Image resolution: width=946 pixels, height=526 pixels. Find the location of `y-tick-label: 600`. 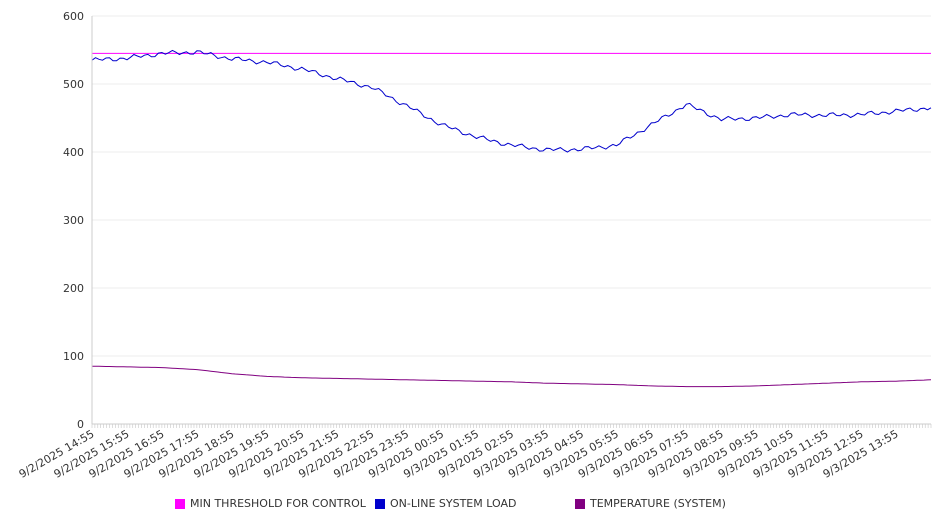

y-tick-label: 600 is located at coordinates (73, 16).